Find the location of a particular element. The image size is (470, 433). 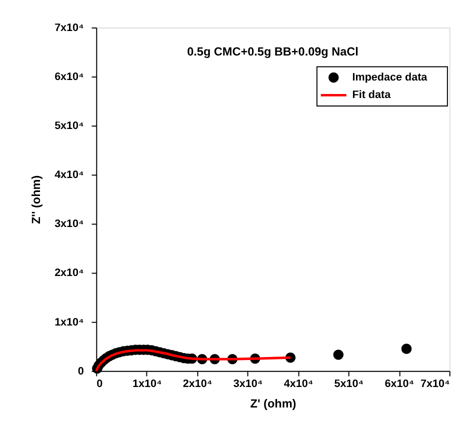

x-tick-label: 7x10⁴ is located at coordinates (435, 384).